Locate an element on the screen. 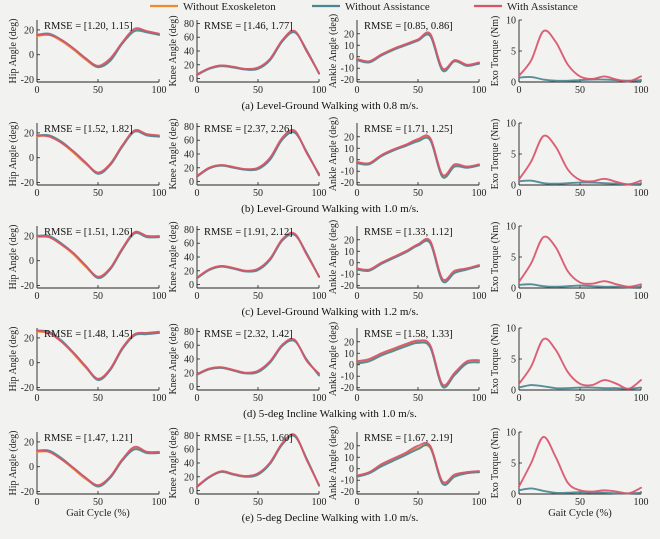  rmse-label: RMSE = [1.71, 1.25] is located at coordinates (408, 129).